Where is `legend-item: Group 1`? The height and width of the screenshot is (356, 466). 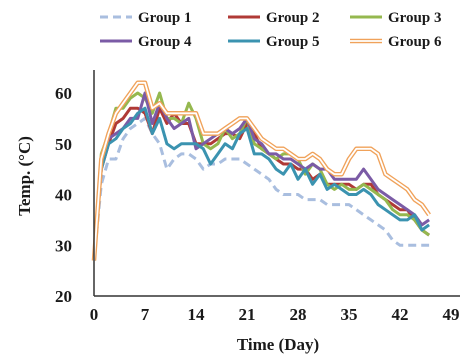 legend-item: Group 1 is located at coordinates (146, 18).